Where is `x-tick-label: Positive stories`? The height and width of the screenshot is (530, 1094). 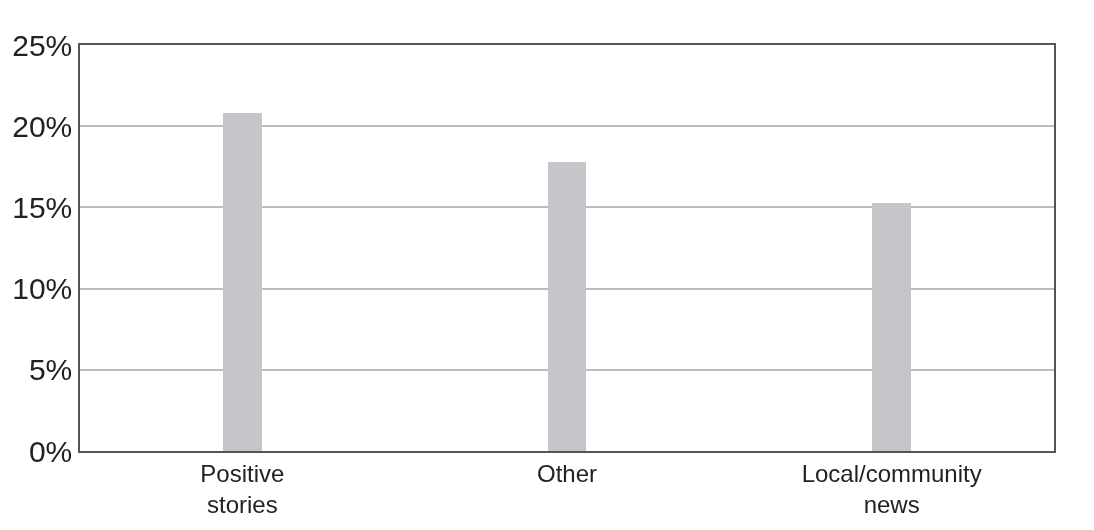 x-tick-label: Positive stories is located at coordinates (242, 488).